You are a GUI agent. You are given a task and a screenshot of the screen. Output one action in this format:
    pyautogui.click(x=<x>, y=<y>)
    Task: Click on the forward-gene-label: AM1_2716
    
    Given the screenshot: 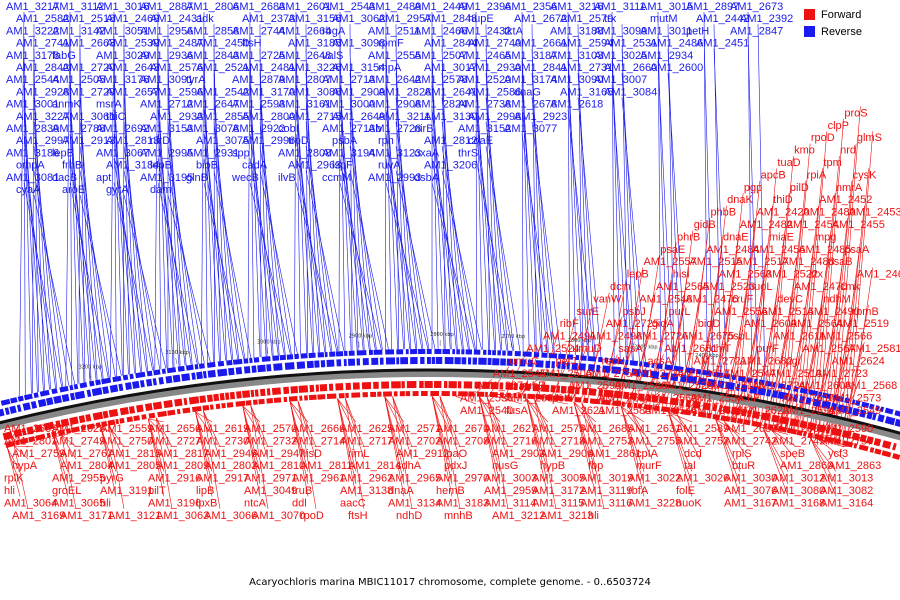 What is the action you would take?
    pyautogui.click(x=510, y=441)
    